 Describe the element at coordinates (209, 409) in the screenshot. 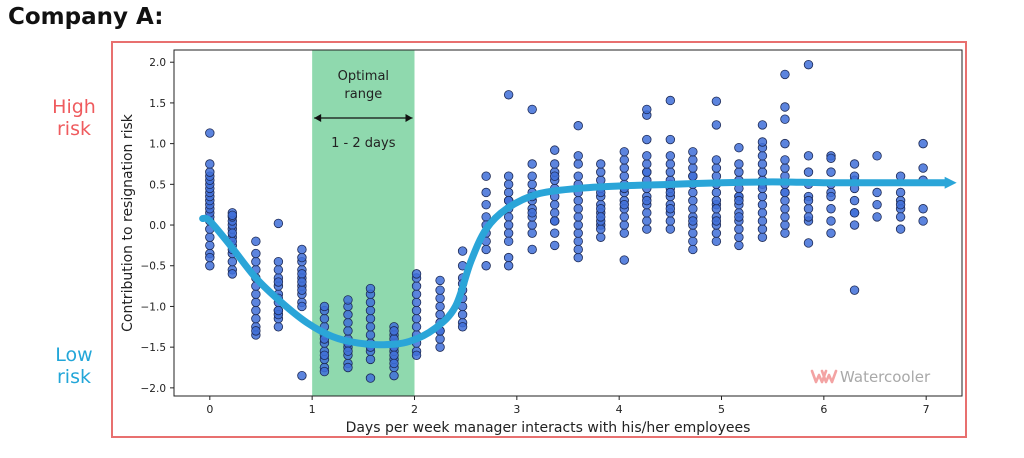

I see `x-tick-label: 0` at that location.